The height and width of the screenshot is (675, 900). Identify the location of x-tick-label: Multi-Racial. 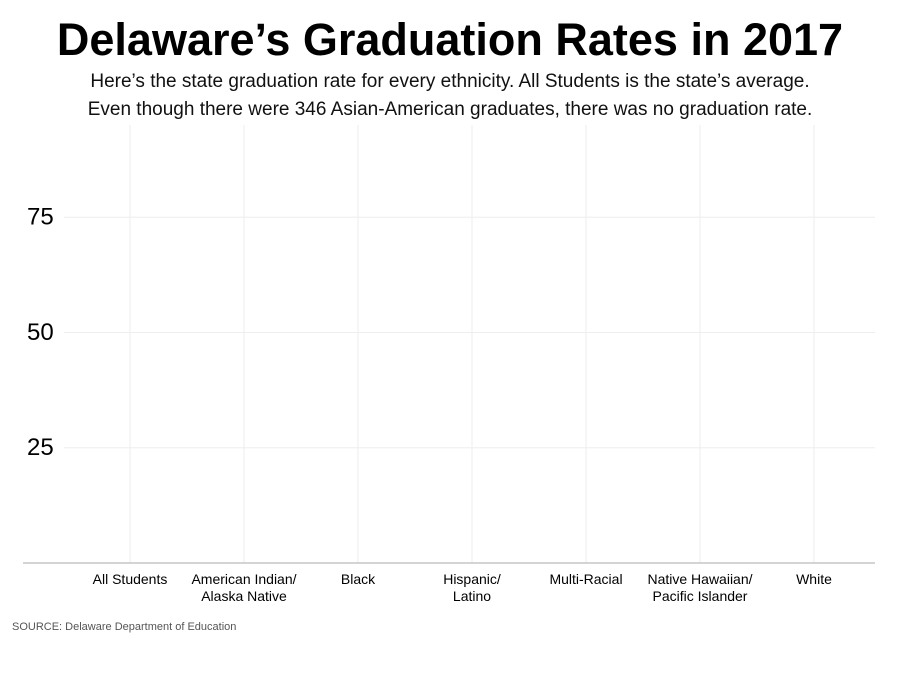
(586, 579).